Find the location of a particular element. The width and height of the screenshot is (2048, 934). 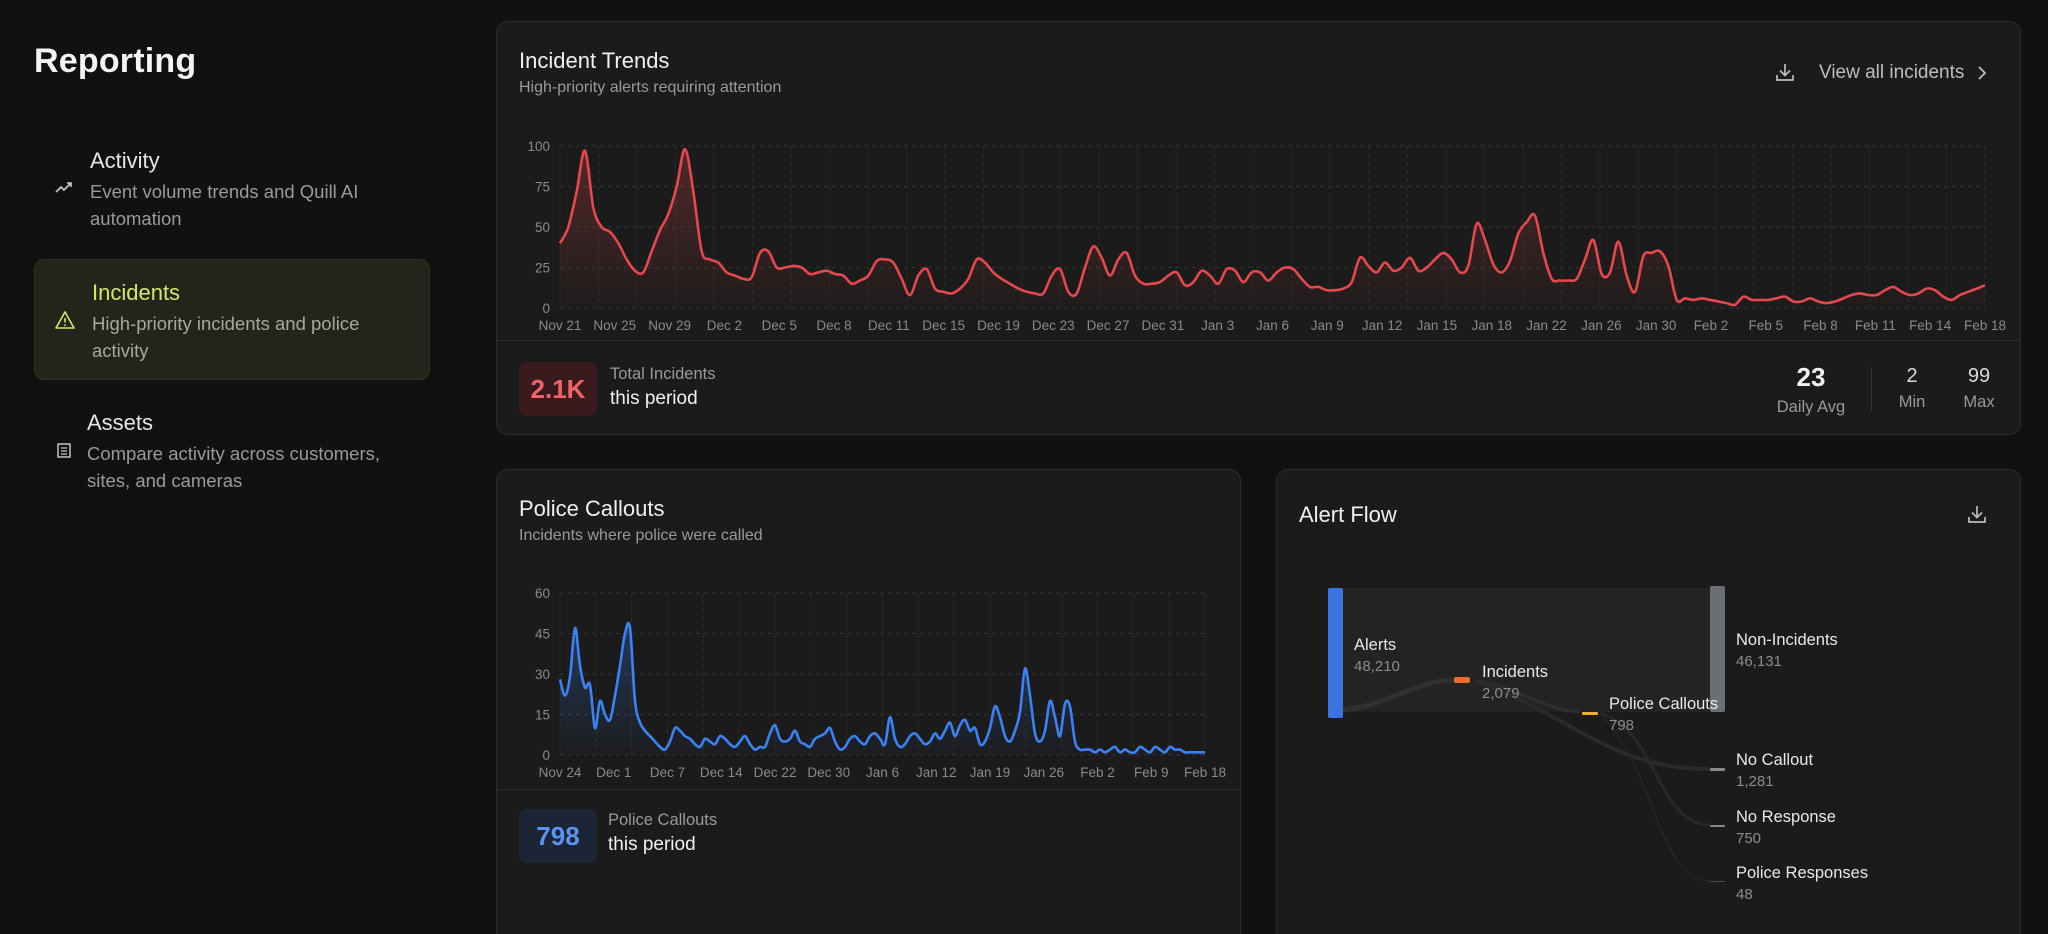

flow-label-incidents: Incidents is located at coordinates (1515, 672).